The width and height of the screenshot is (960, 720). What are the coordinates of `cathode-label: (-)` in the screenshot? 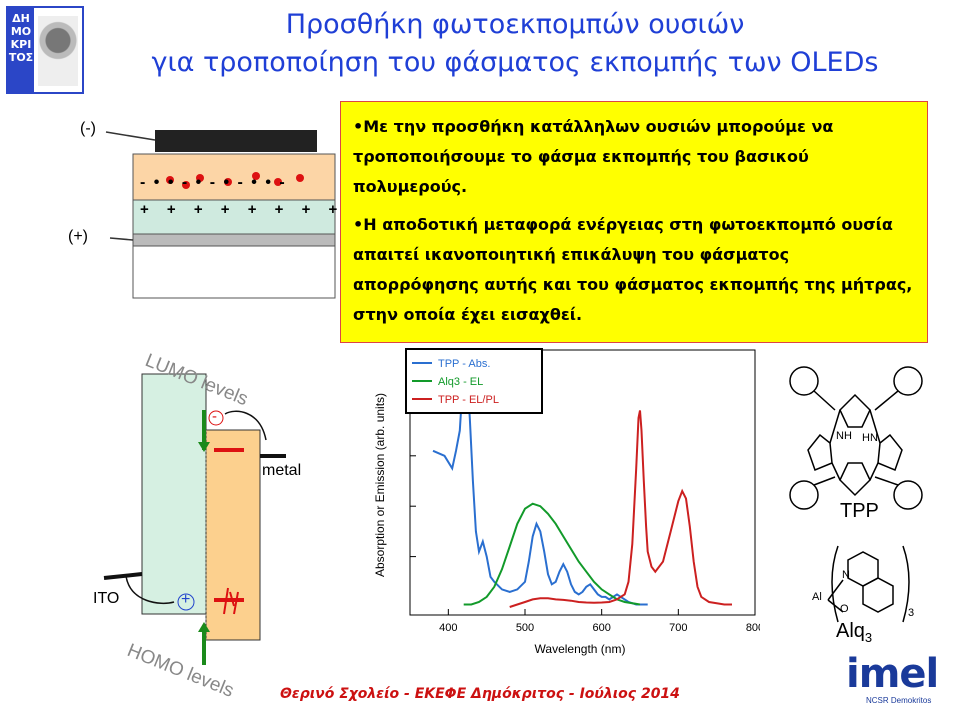 It's located at (88, 128).